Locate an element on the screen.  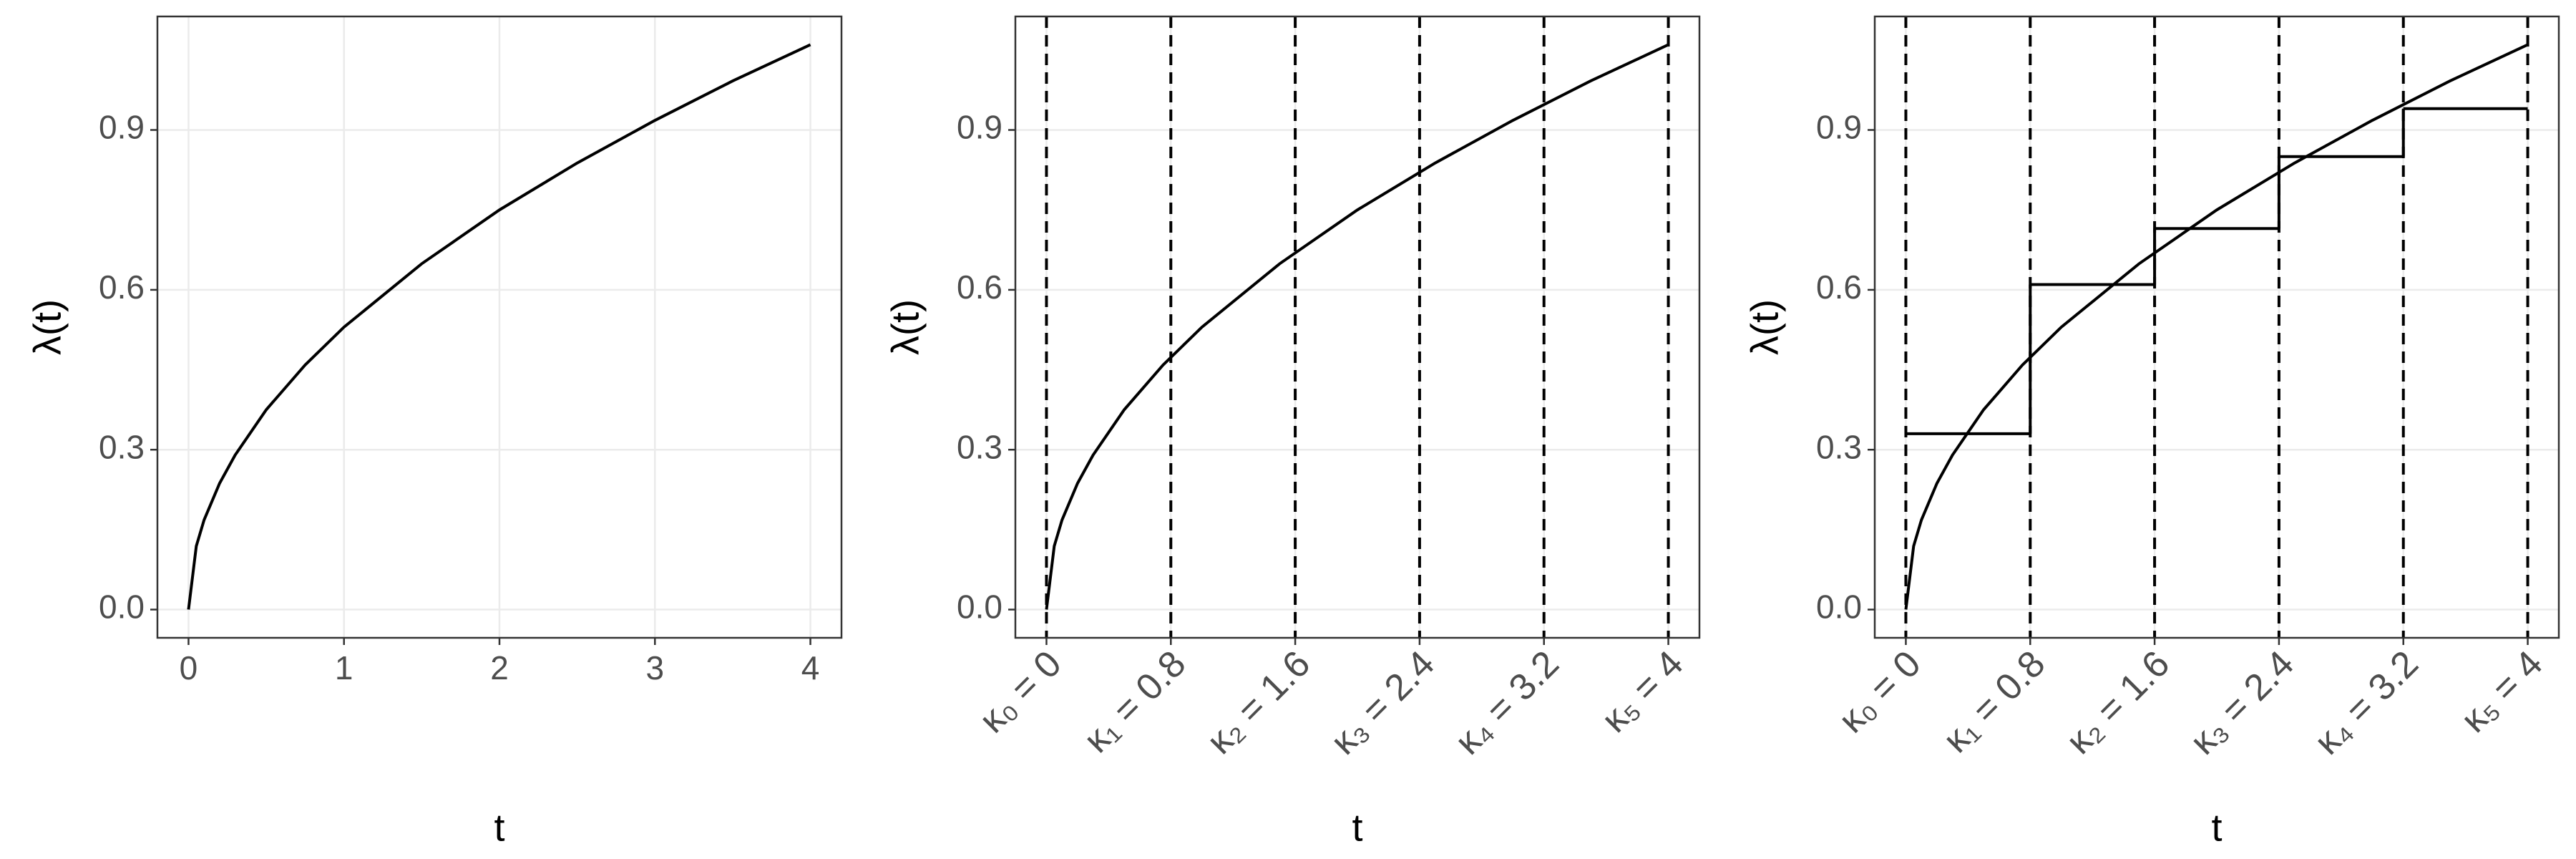
x-tick-label: 3 is located at coordinates (654, 667).